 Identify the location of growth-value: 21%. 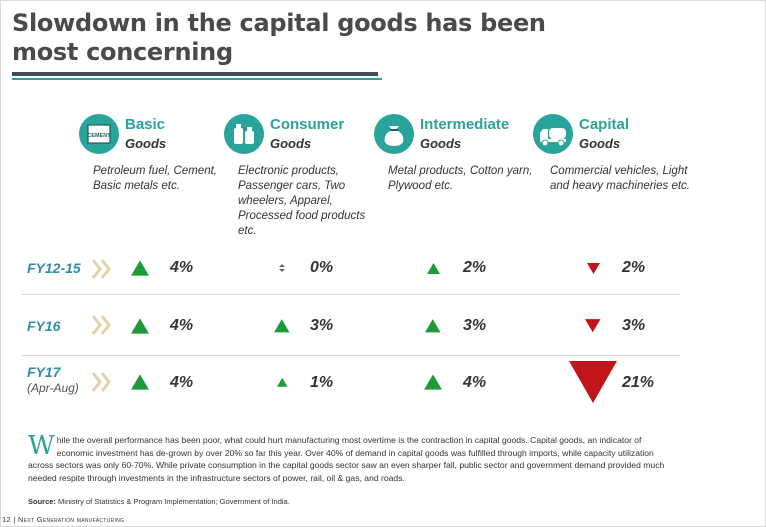
(638, 382).